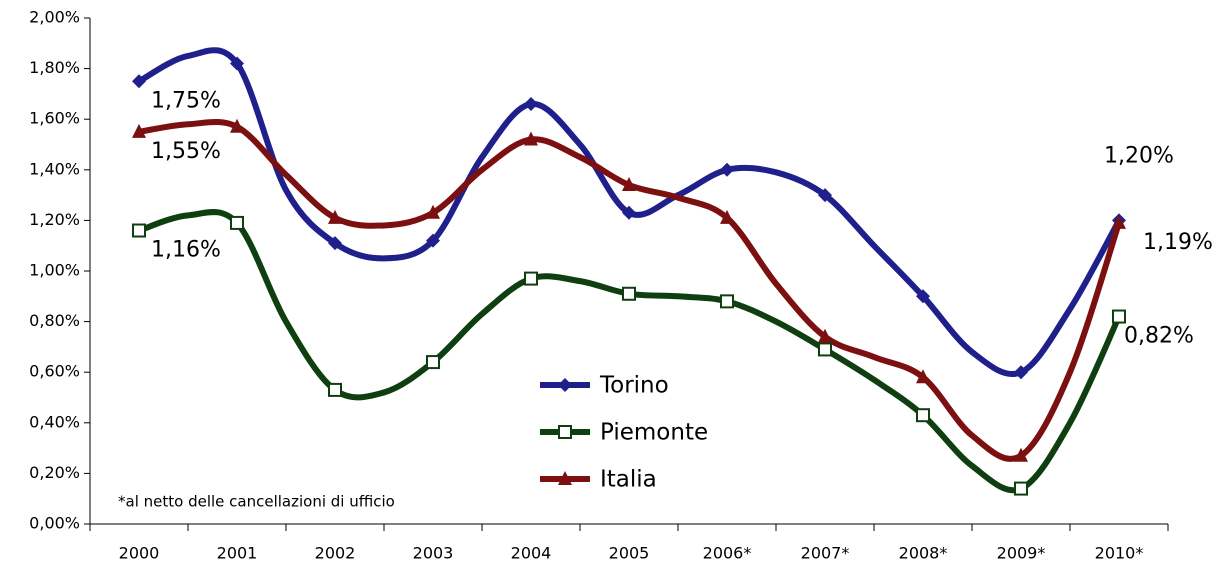 Image resolution: width=1221 pixels, height=567 pixels. I want to click on legend-label: Italia, so click(628, 480).